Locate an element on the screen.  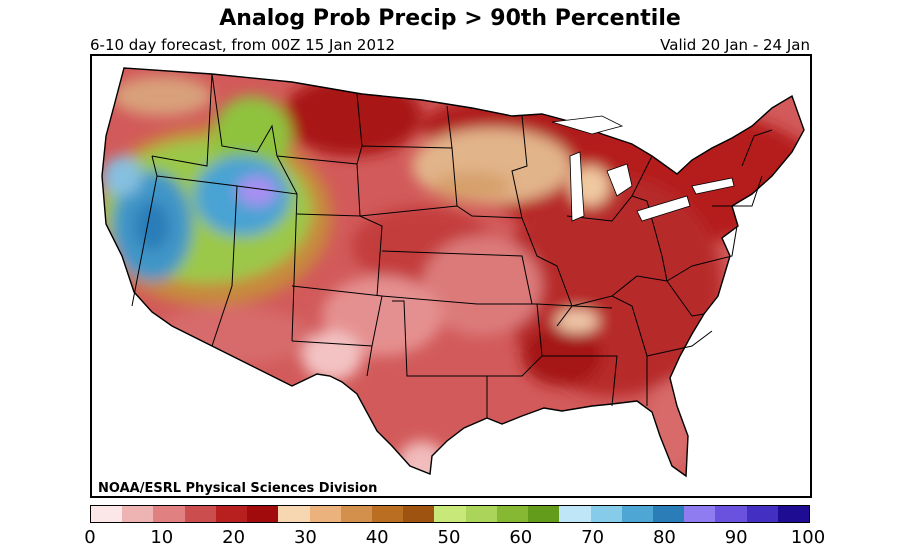
valid-dates-subtitle: Valid 20 Jan - 24 Jan is located at coordinates (735, 45).